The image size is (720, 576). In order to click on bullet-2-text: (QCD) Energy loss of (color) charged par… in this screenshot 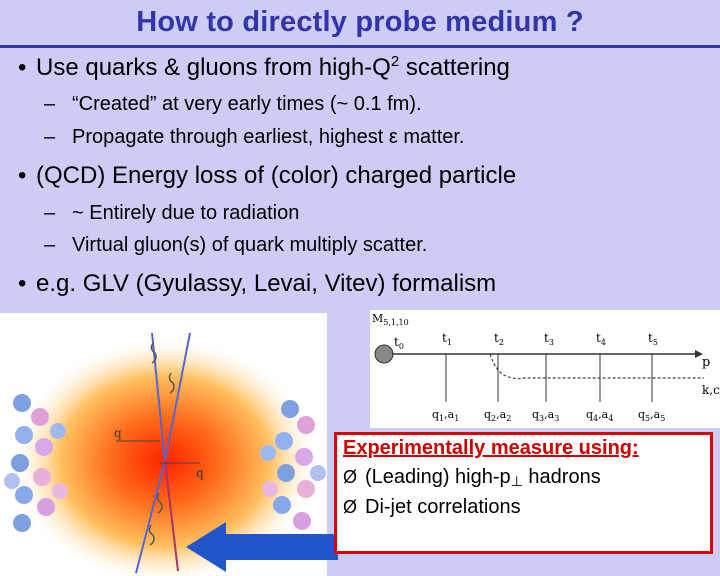, I will do `click(276, 175)`.